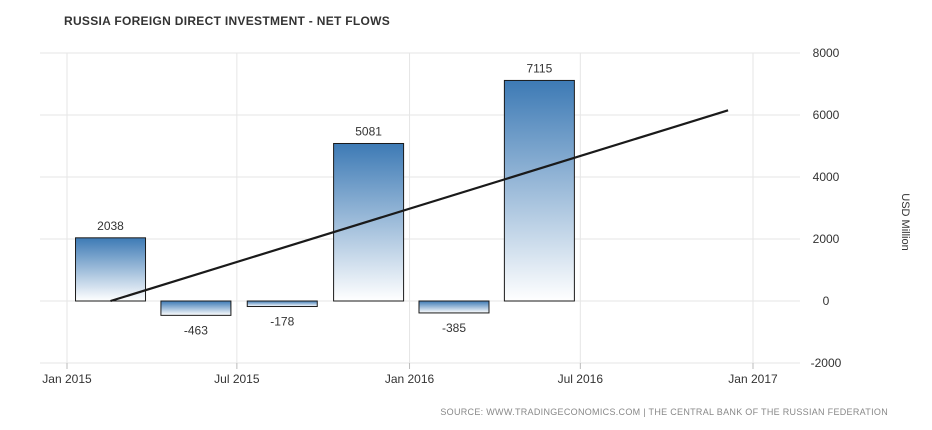 The height and width of the screenshot is (430, 932). I want to click on x-tick-label: Jan 2015, so click(67, 379).